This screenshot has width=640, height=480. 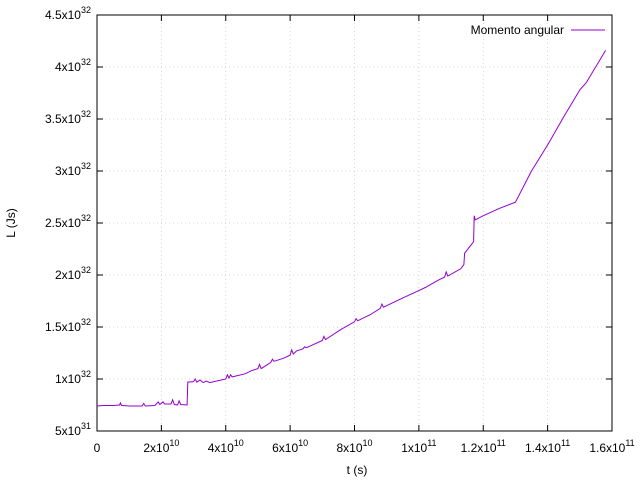 I want to click on x-tick-label: 1x10¹¹, so click(x=418, y=446).